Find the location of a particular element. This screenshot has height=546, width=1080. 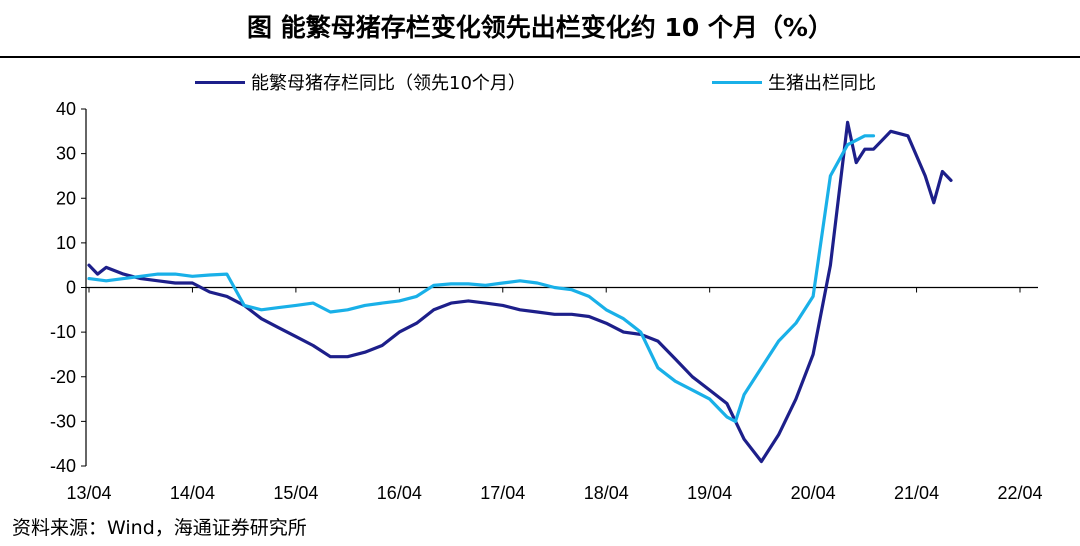

x-tick-label: 19/04 is located at coordinates (709, 493).